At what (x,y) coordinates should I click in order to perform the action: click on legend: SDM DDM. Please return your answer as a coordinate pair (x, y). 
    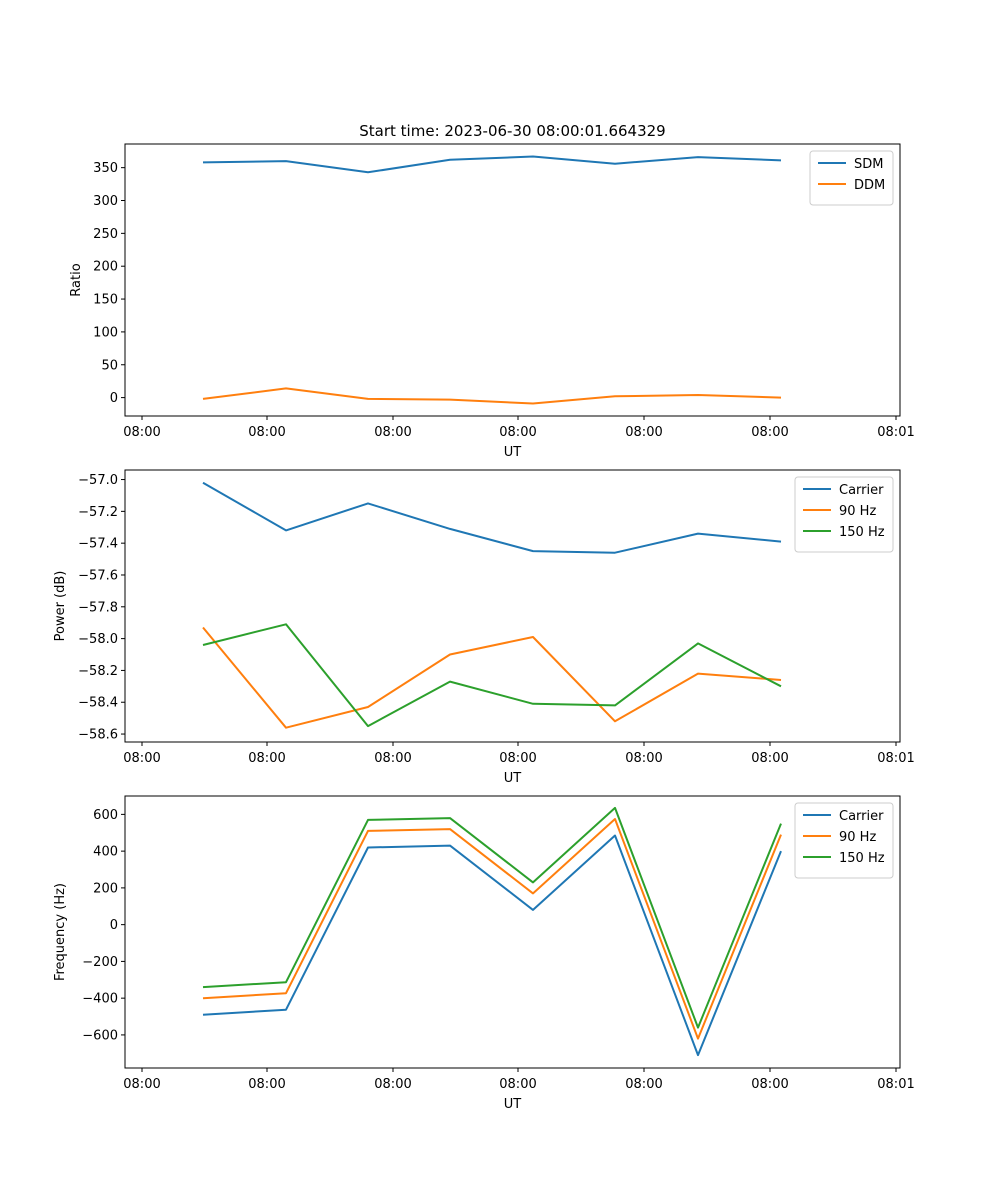
    Looking at the image, I should click on (851, 178).